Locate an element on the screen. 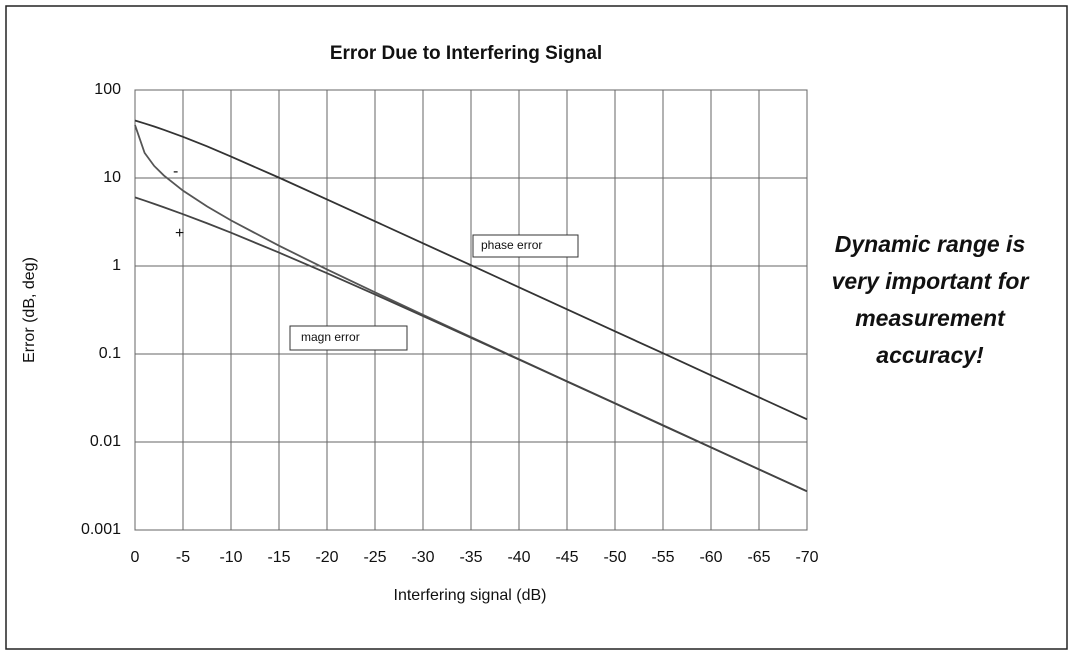 The width and height of the screenshot is (1074, 656). y-tick-label: 0.01 is located at coordinates (105, 441).